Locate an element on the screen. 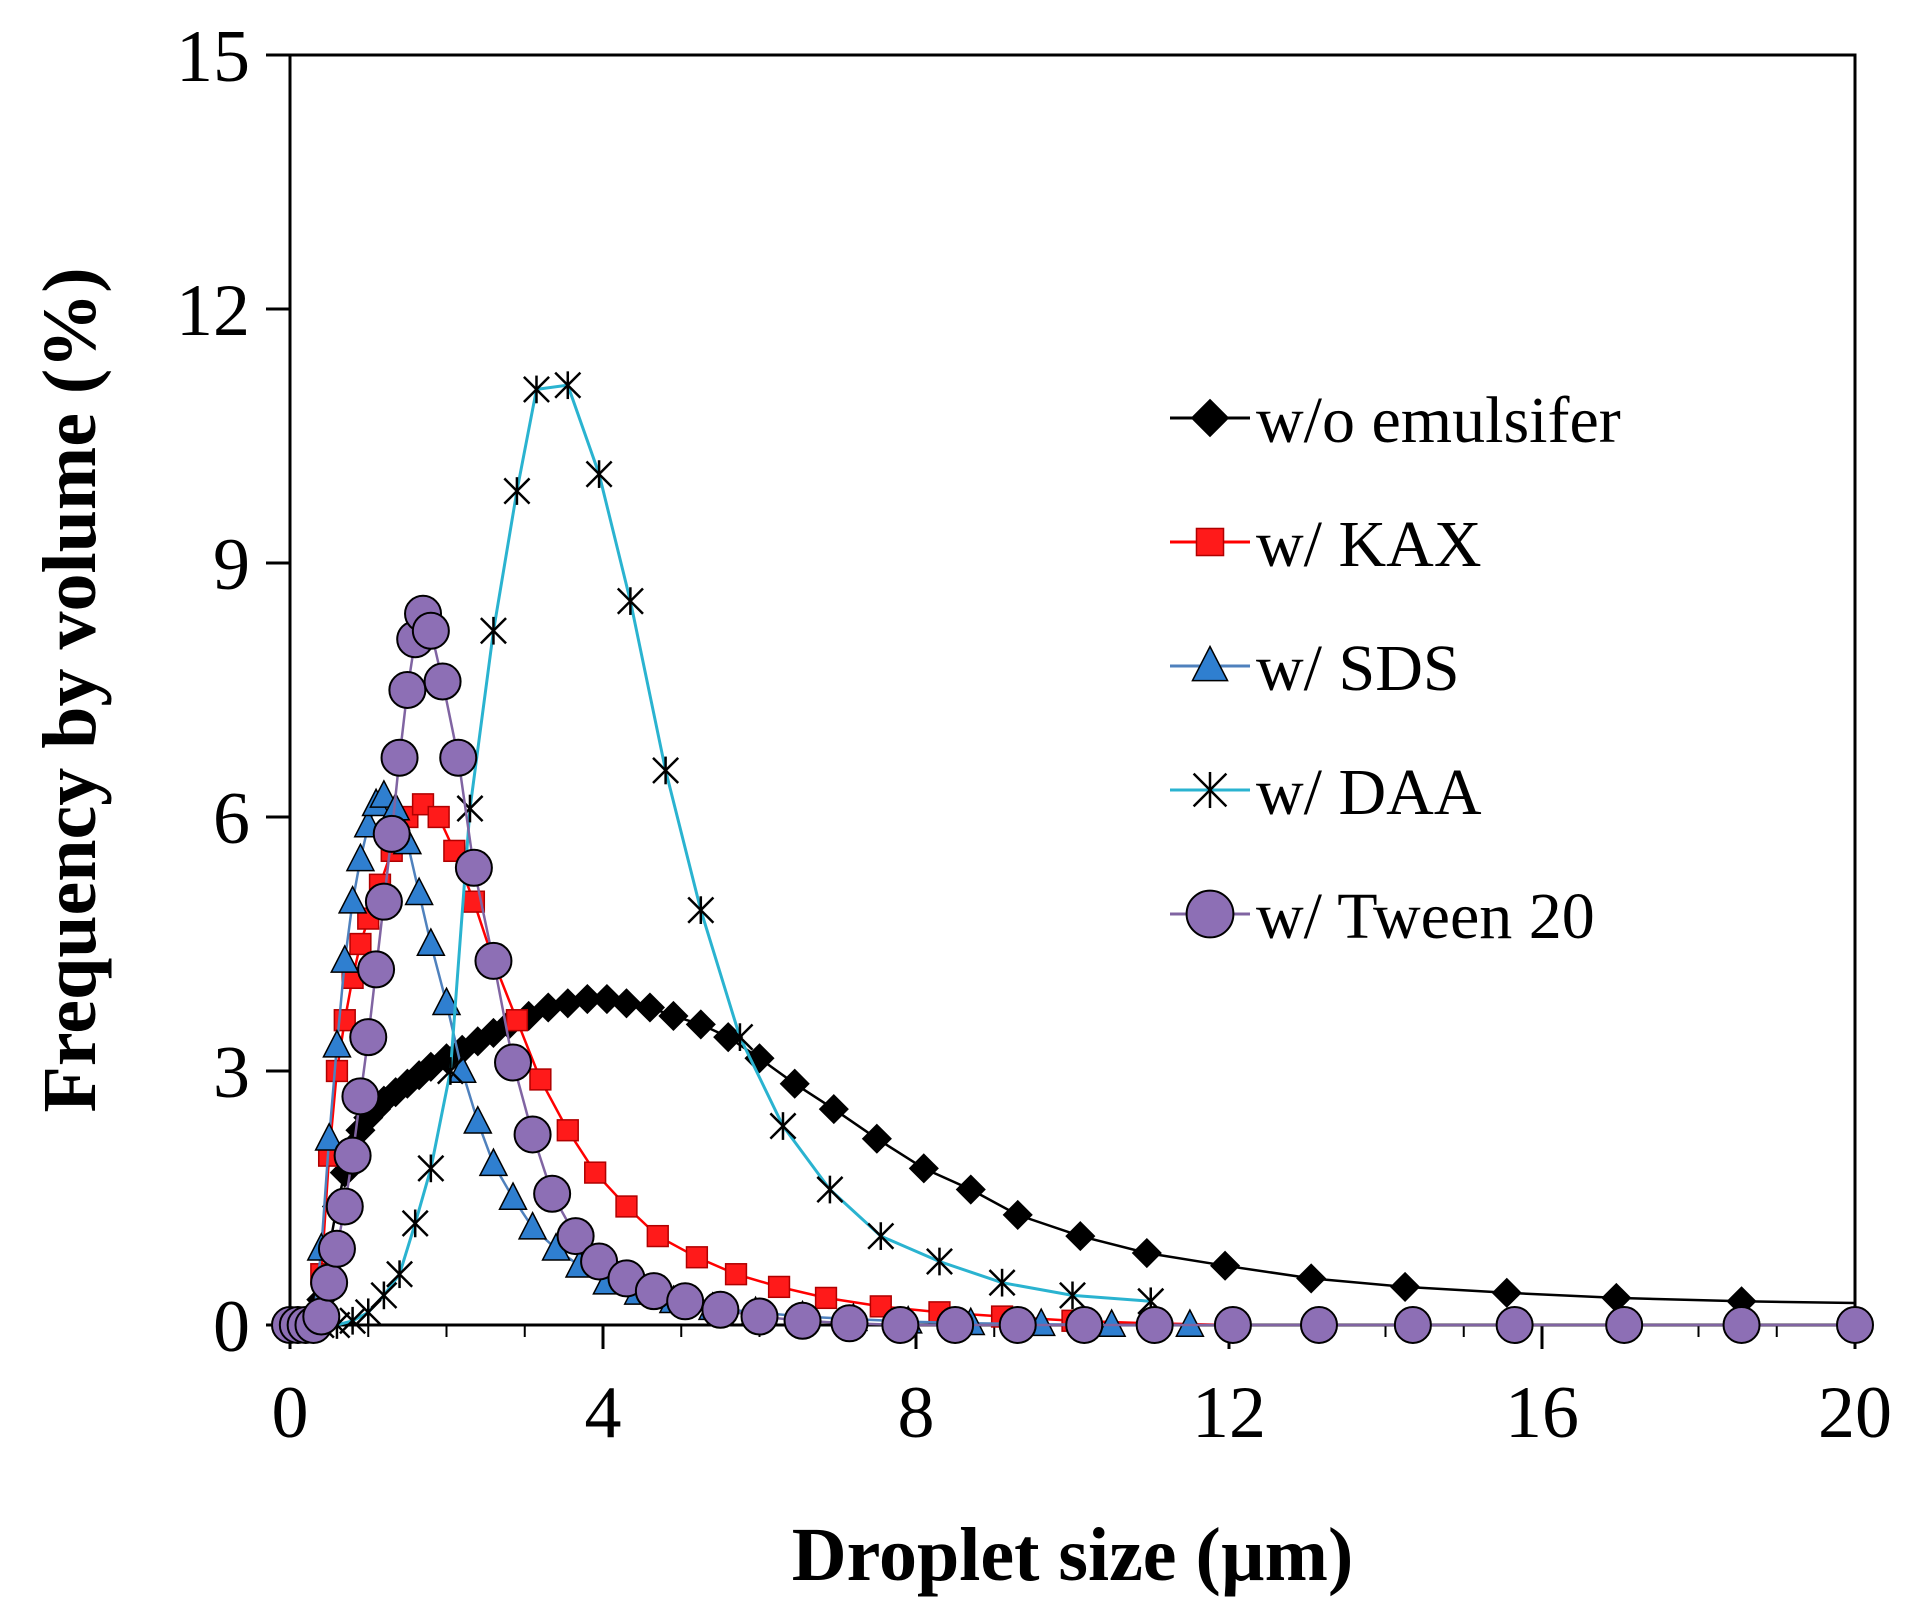  y-tick-label: 3 is located at coordinates (231, 1073).